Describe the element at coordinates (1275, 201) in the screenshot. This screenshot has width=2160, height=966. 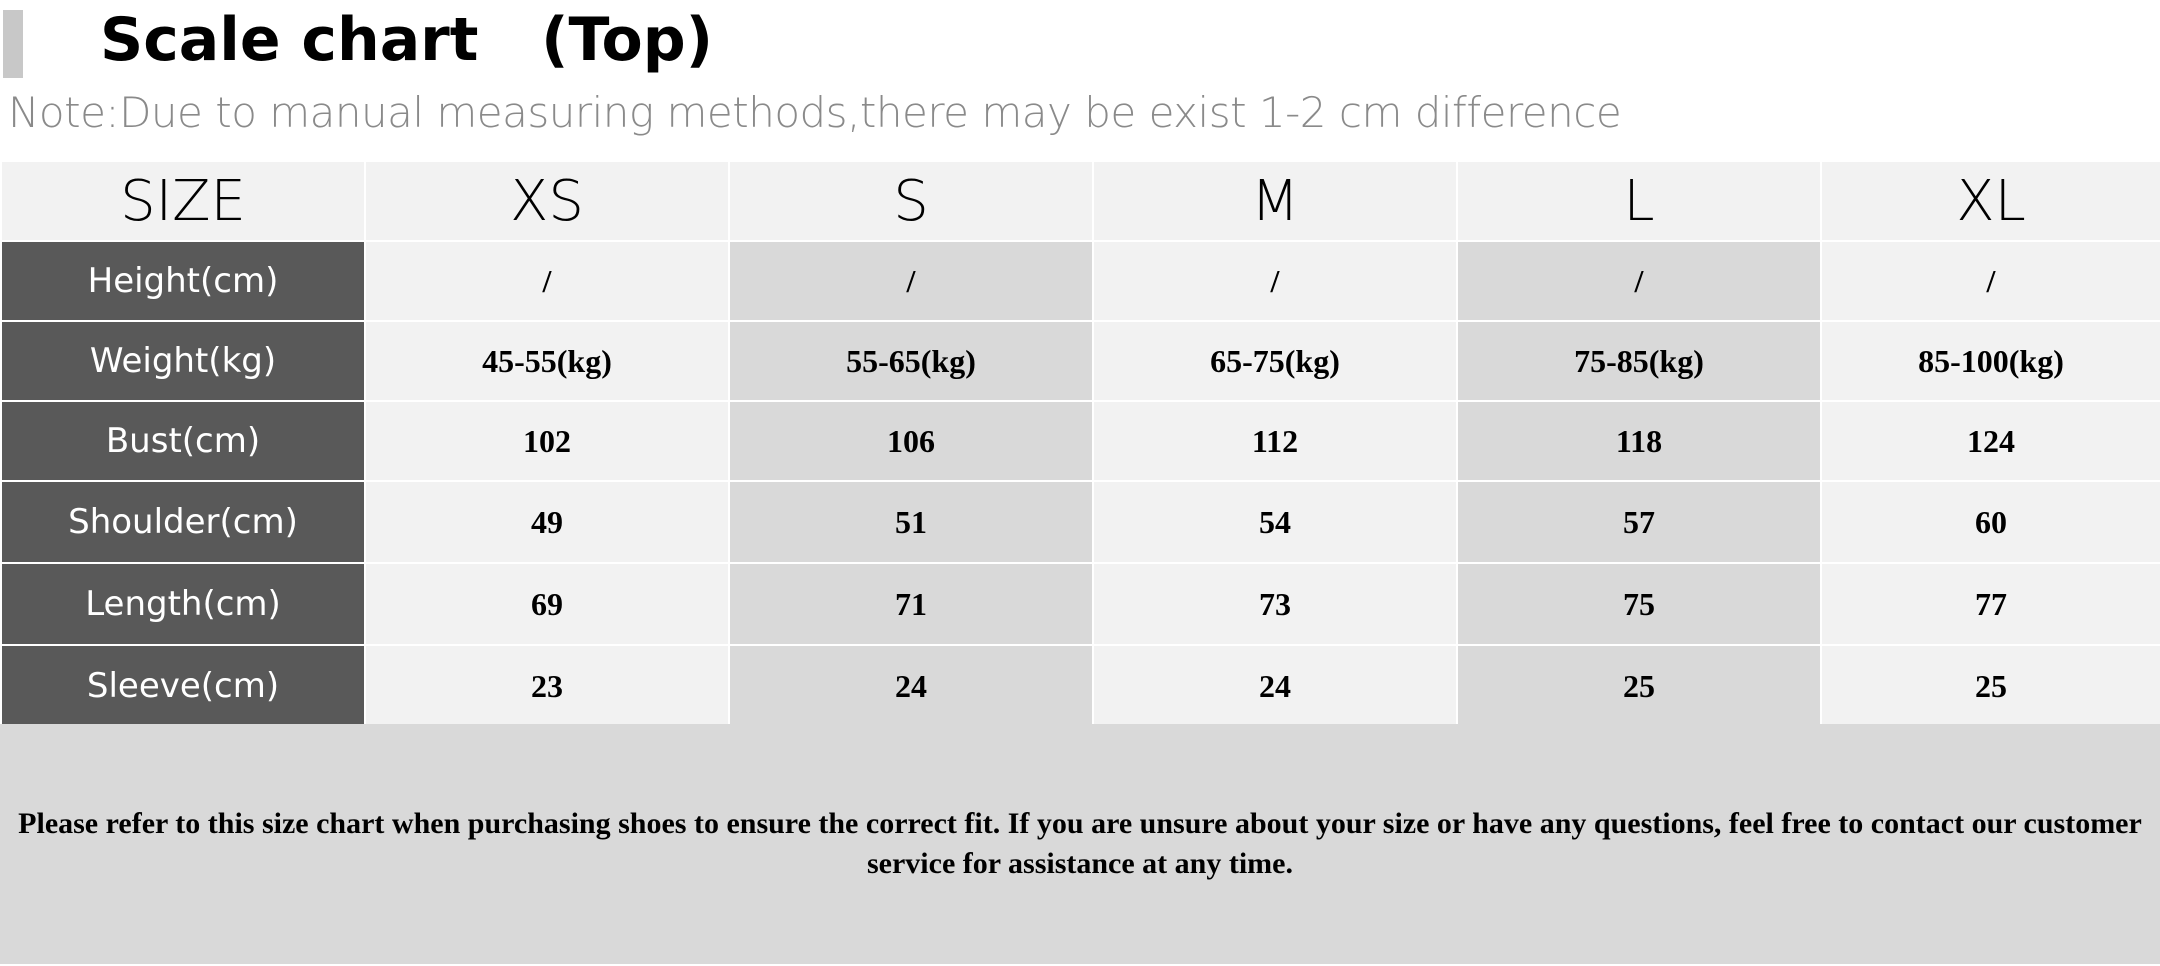
I see `size-header-m: M` at that location.